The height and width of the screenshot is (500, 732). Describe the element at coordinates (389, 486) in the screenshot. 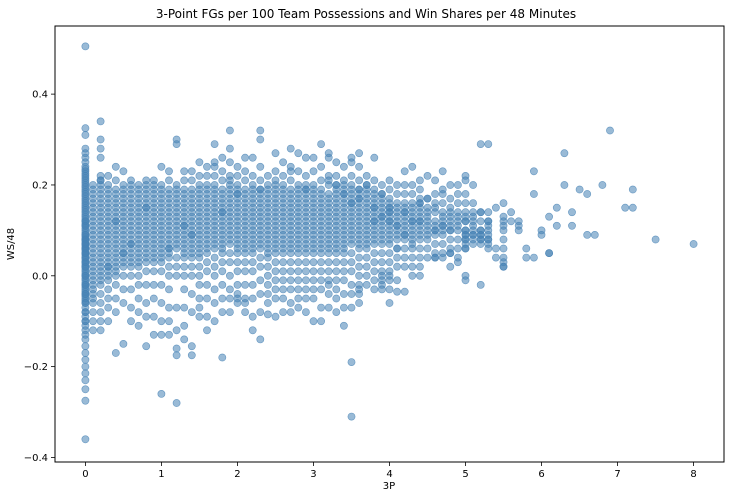

I see `x-axis-label: 3P` at that location.